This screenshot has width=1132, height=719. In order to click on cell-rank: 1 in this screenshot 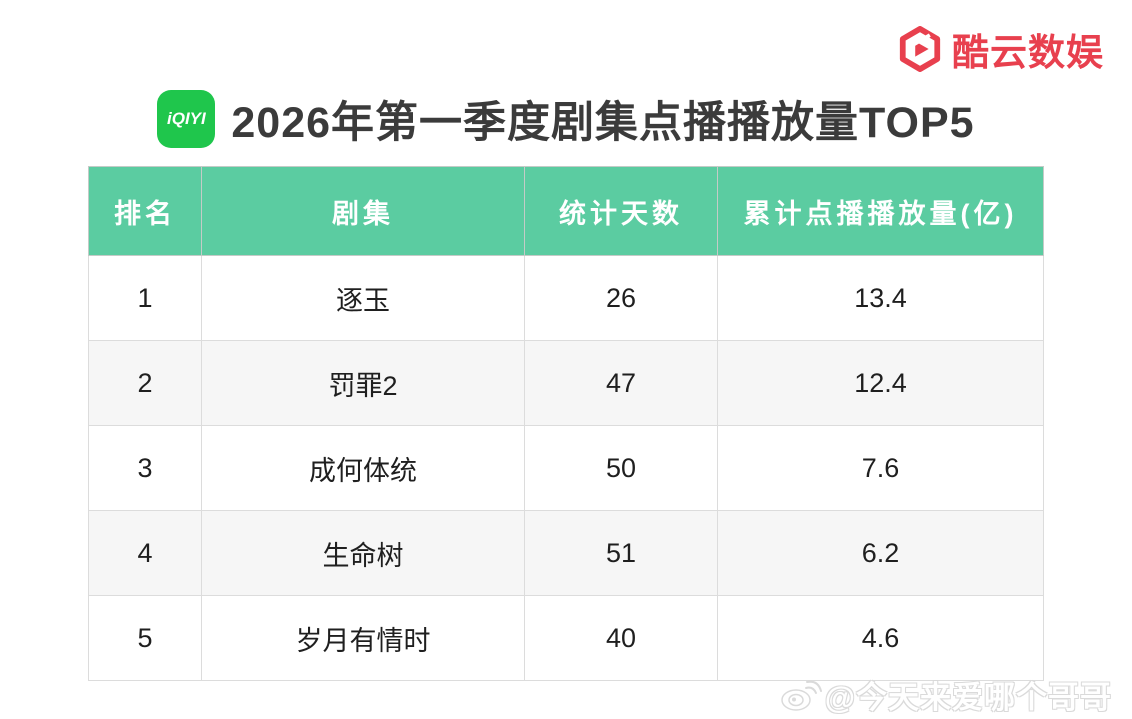, I will do `click(145, 298)`.